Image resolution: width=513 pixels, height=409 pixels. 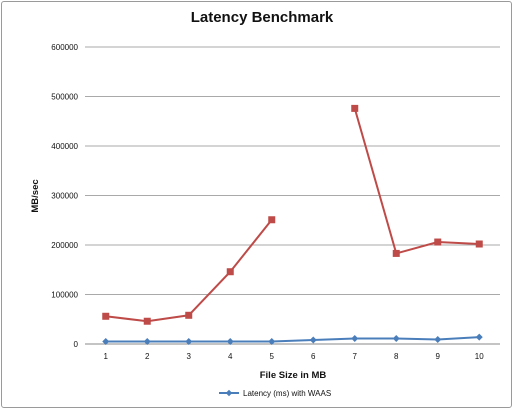 I want to click on legend-label: Latency (ms) with WAAS, so click(x=287, y=393).